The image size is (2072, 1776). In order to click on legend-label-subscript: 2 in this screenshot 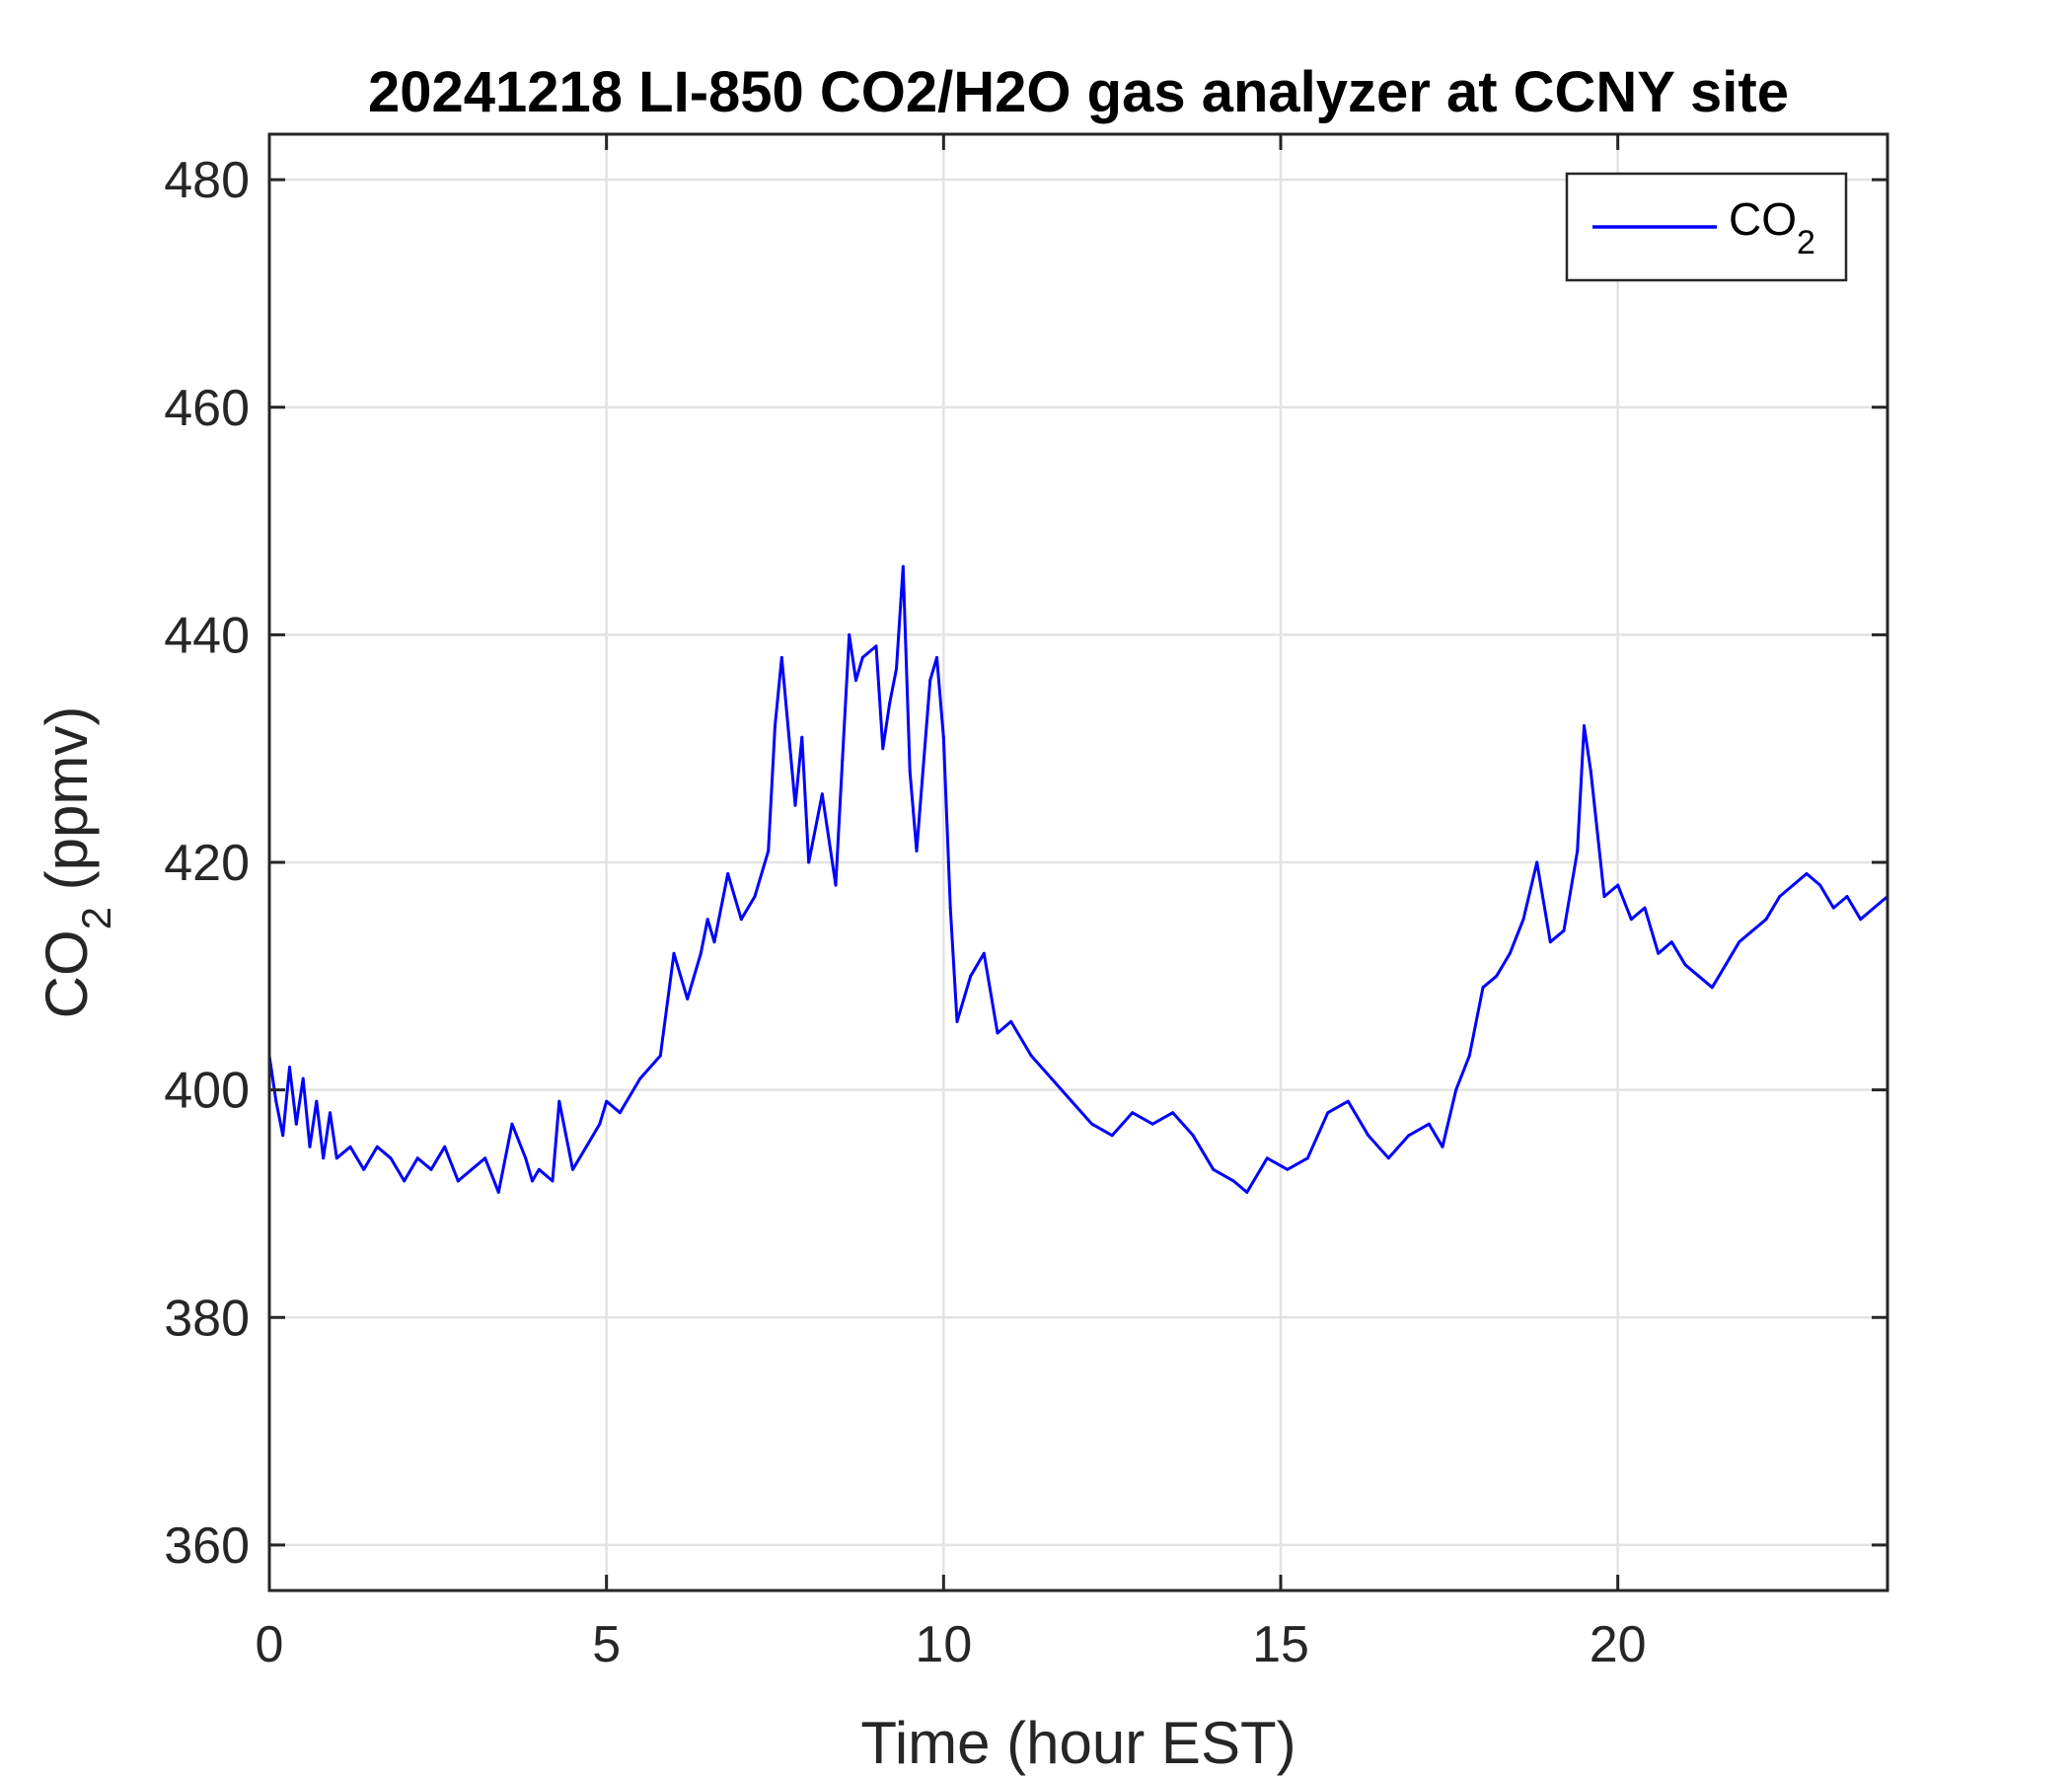, I will do `click(1806, 243)`.